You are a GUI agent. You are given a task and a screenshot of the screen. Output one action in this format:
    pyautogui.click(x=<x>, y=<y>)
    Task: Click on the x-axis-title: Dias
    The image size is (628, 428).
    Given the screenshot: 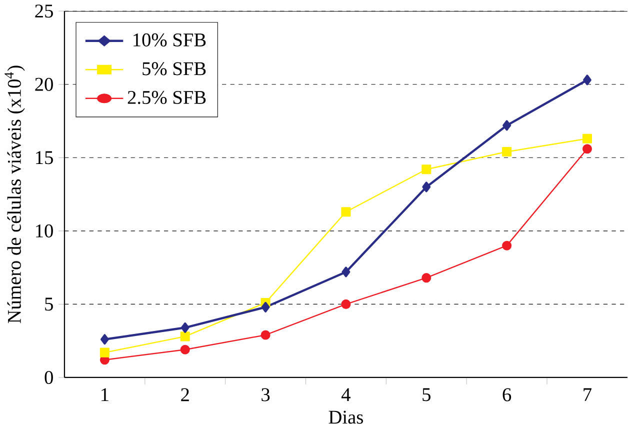 What is the action you would take?
    pyautogui.click(x=345, y=417)
    